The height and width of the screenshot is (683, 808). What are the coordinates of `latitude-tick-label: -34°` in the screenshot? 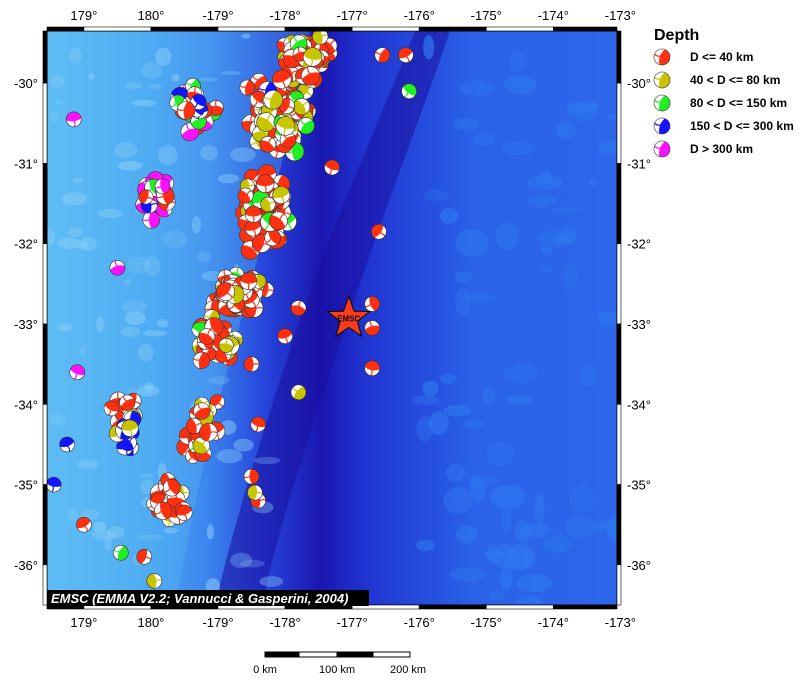 It's located at (639, 404).